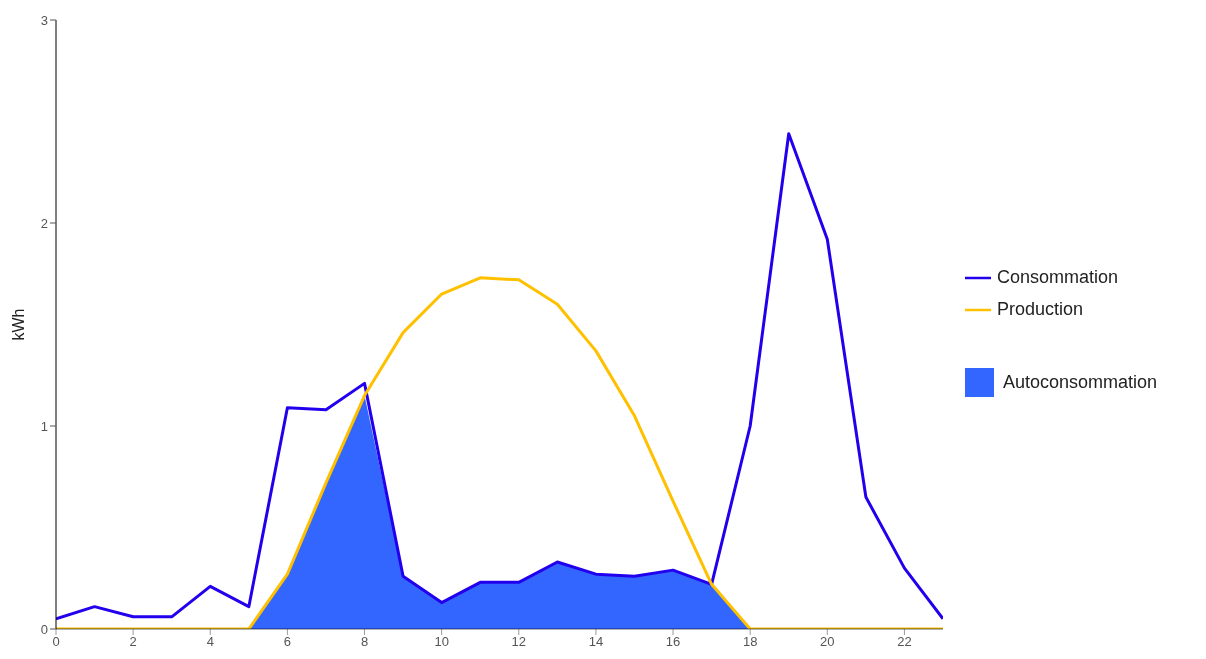  What do you see at coordinates (56, 642) in the screenshot?
I see `x-tick-label: 0` at bounding box center [56, 642].